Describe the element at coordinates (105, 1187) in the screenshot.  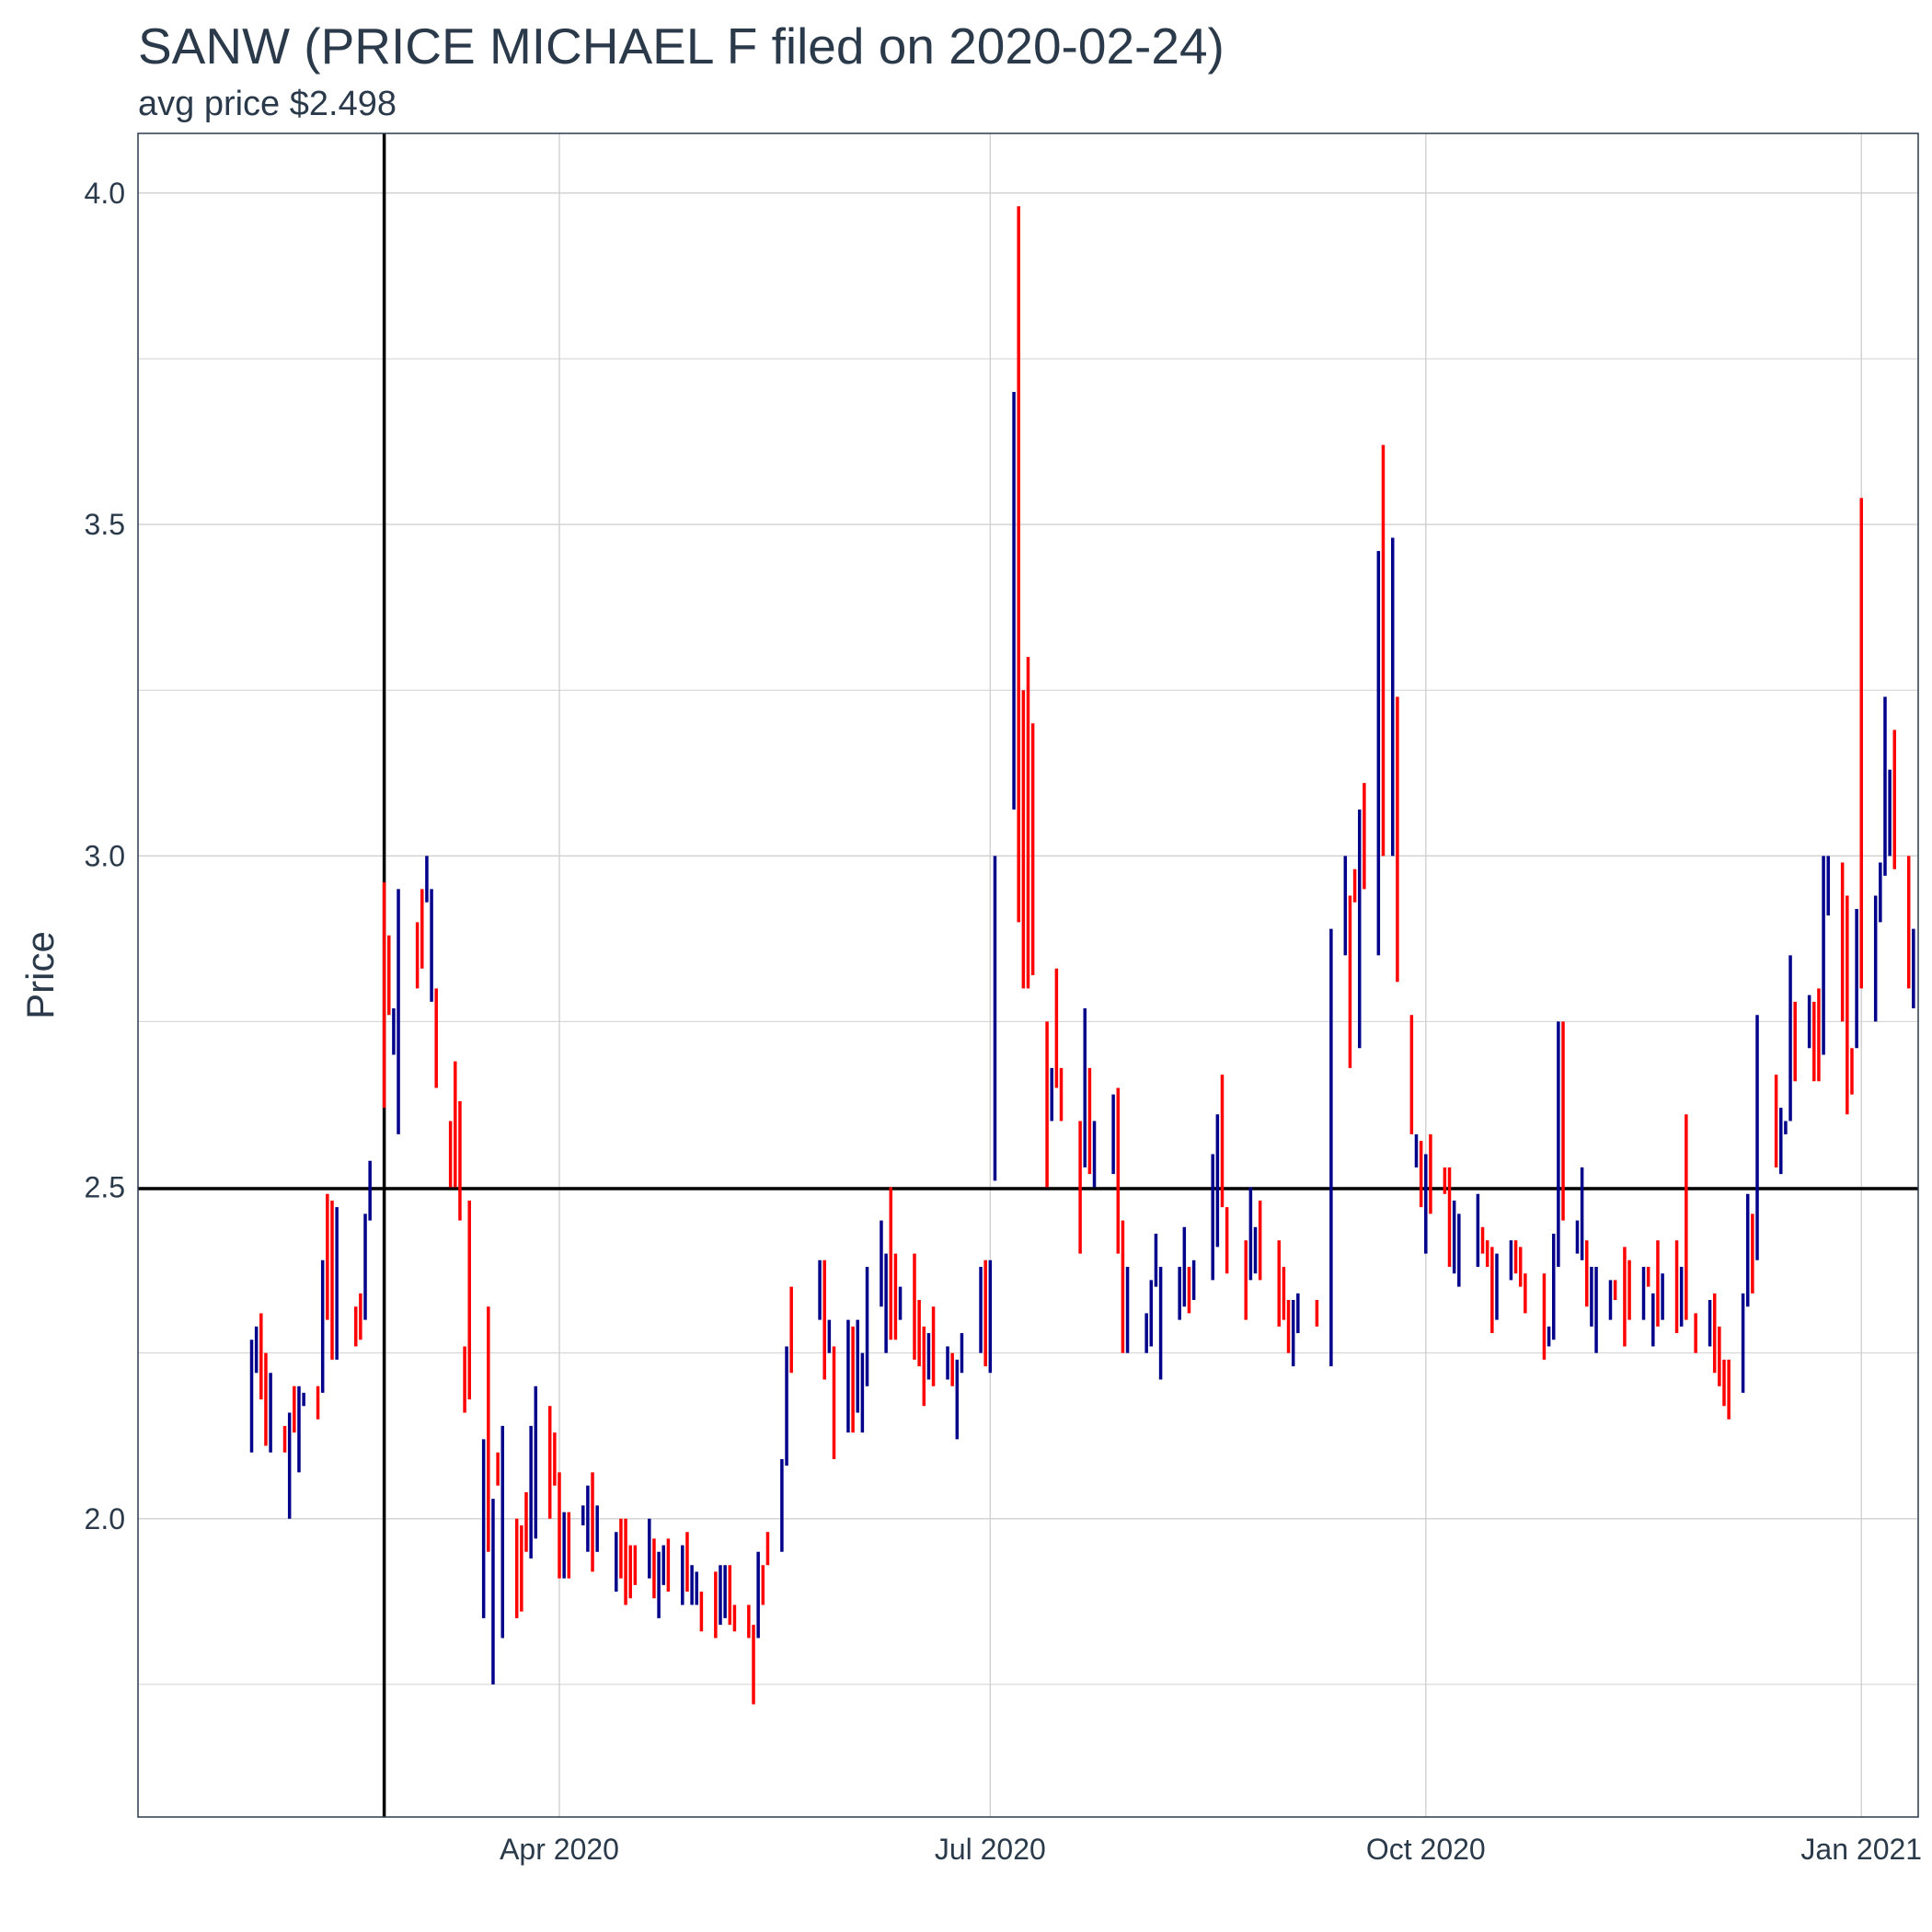
I see `y-tick-label: 2.5` at that location.